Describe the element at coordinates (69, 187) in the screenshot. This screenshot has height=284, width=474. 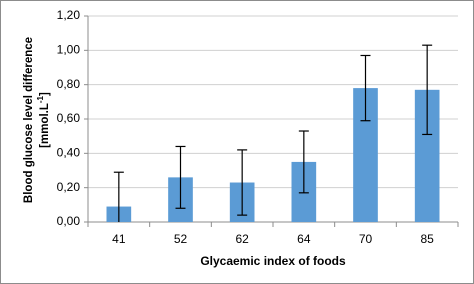
I see `y-tick-label: 0,20` at that location.